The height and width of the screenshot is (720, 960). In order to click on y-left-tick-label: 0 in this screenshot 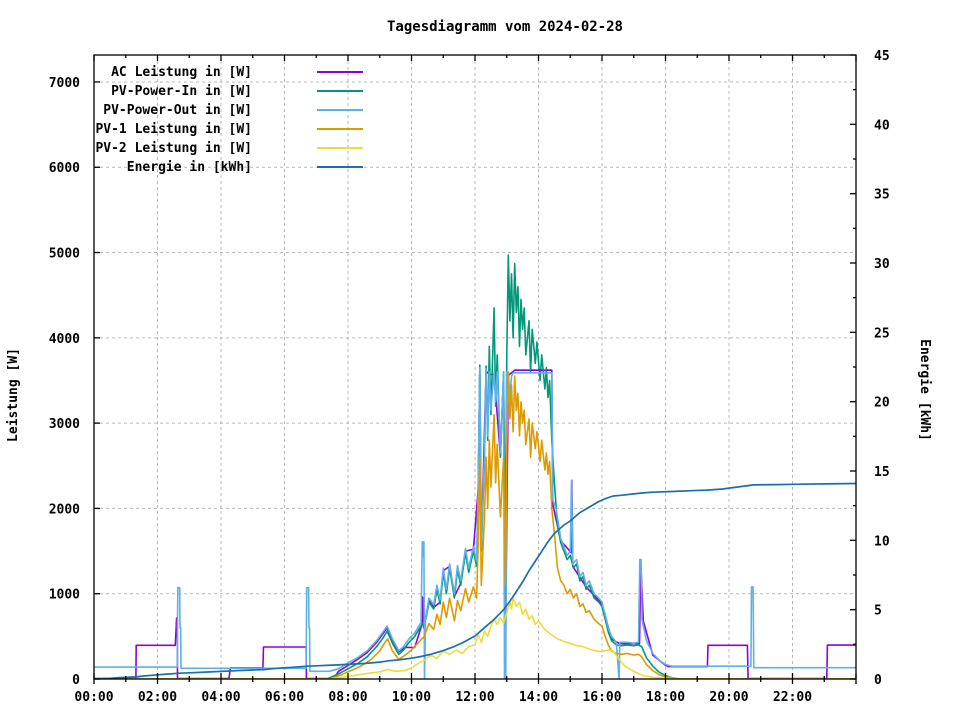, I will do `click(76, 680)`.